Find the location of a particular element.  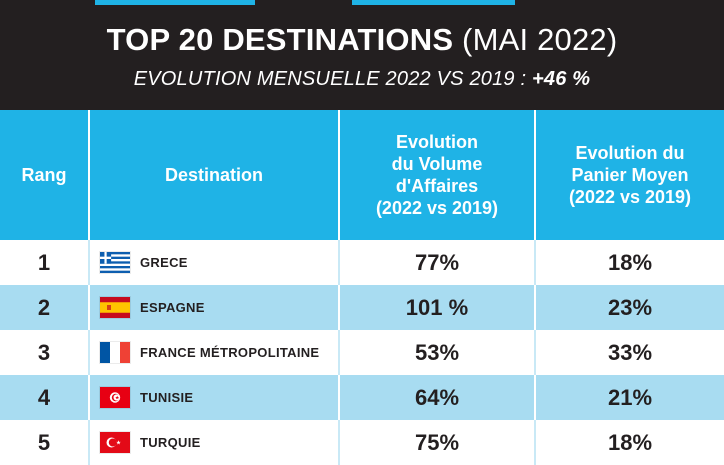

page-subtitle: EVOLUTION MENSUELLE 2022 VS 2019 : +46 % is located at coordinates (362, 79).